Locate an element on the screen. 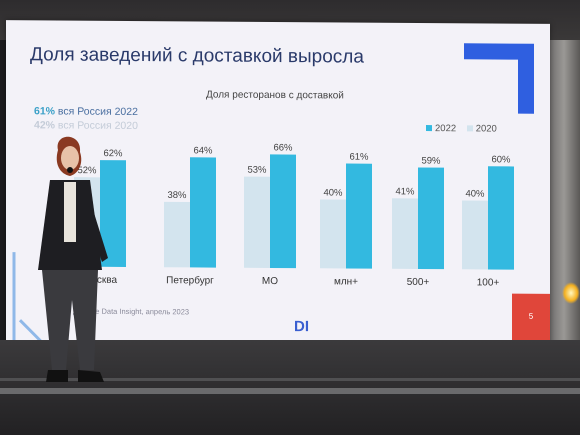  category-label: 100+ is located at coordinates (488, 282).